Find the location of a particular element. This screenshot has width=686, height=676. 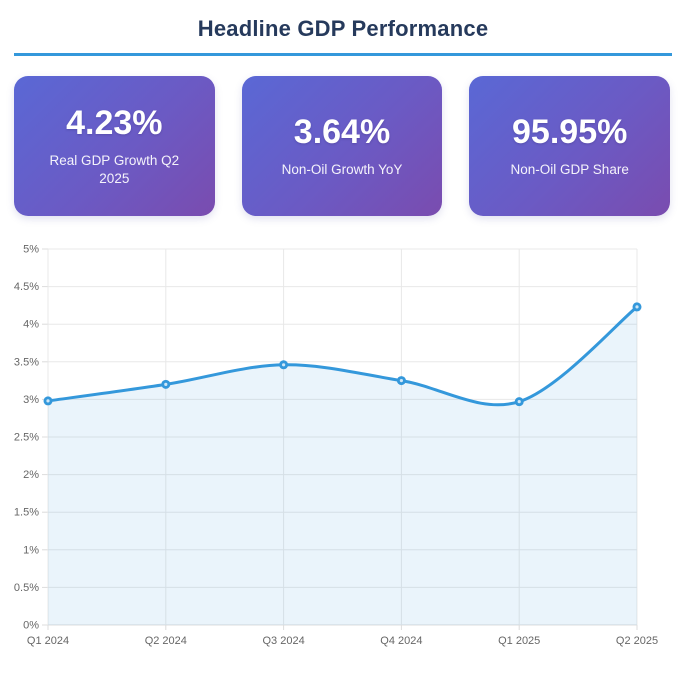

data-points is located at coordinates (342, 354).